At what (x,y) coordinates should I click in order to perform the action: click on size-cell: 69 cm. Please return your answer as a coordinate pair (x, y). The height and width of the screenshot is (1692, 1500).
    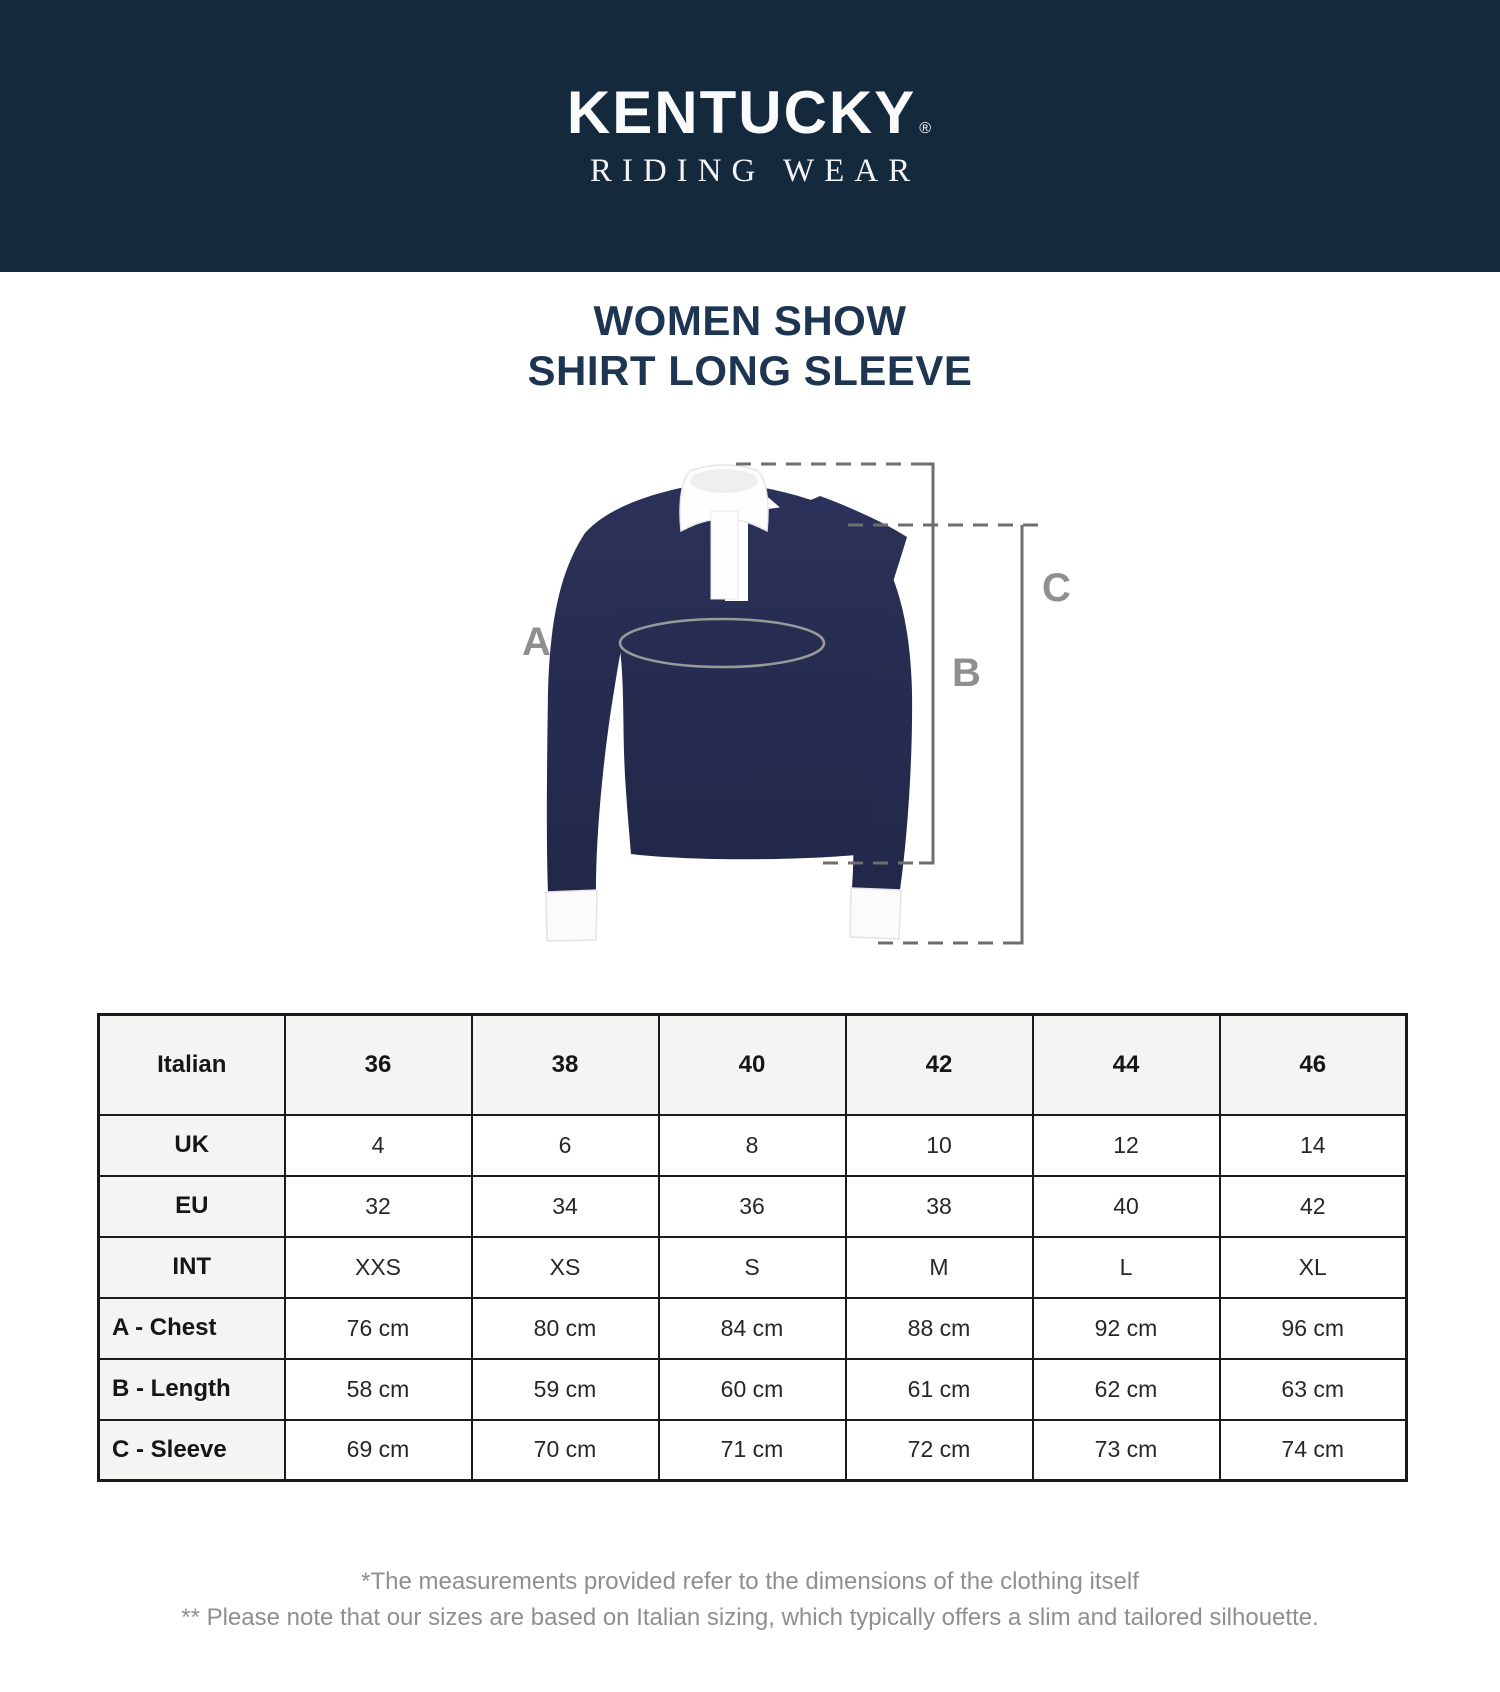
    Looking at the image, I should click on (378, 1450).